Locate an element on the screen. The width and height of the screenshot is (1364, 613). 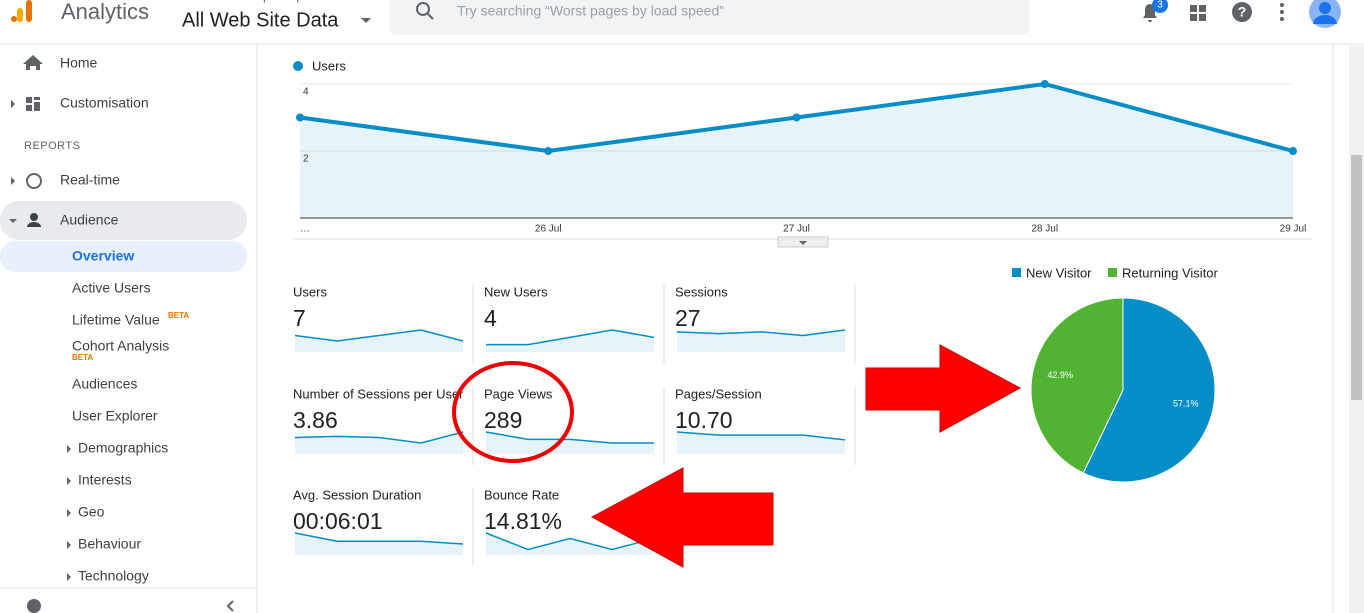
y-tick-label: 4 is located at coordinates (306, 92).